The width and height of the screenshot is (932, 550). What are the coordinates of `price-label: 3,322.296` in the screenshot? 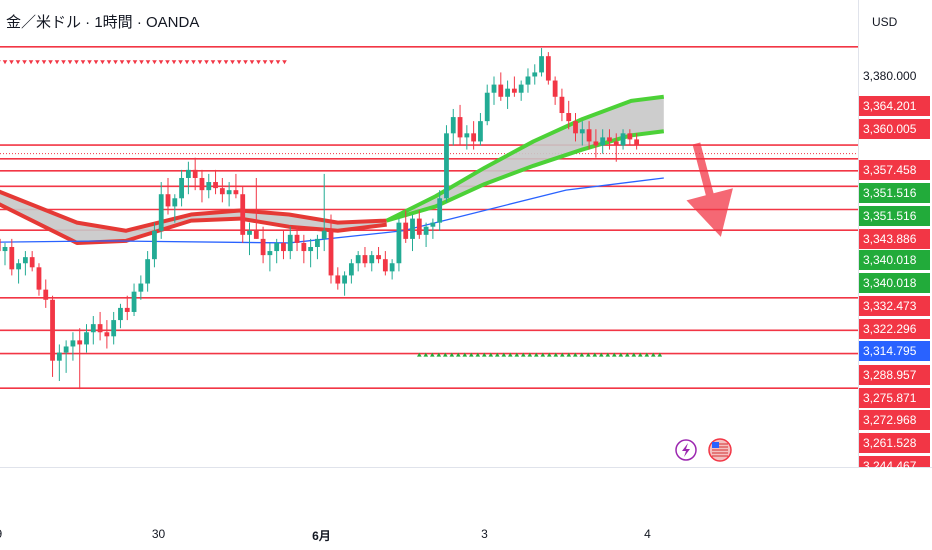 It's located at (894, 329).